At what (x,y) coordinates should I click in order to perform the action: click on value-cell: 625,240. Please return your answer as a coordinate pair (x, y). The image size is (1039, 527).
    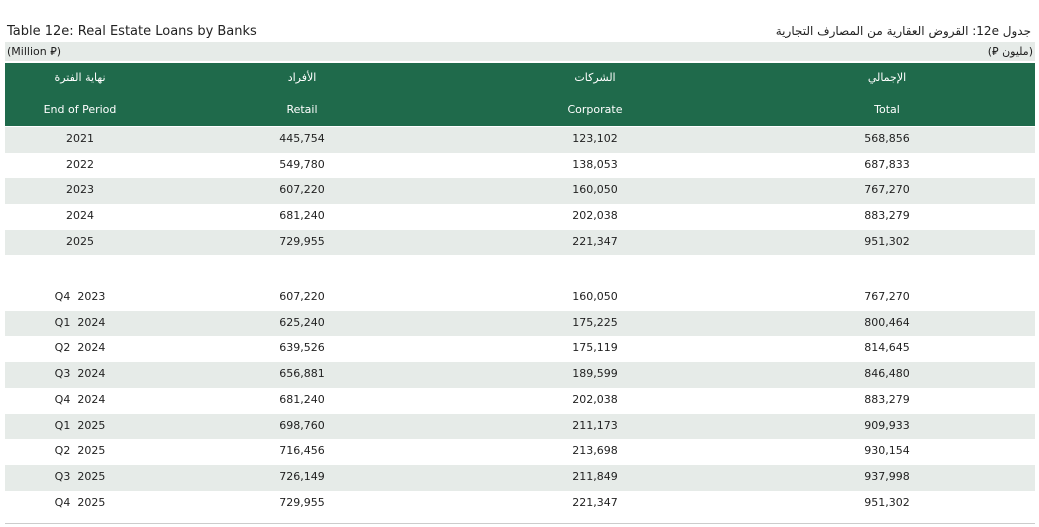
    Looking at the image, I should click on (302, 322).